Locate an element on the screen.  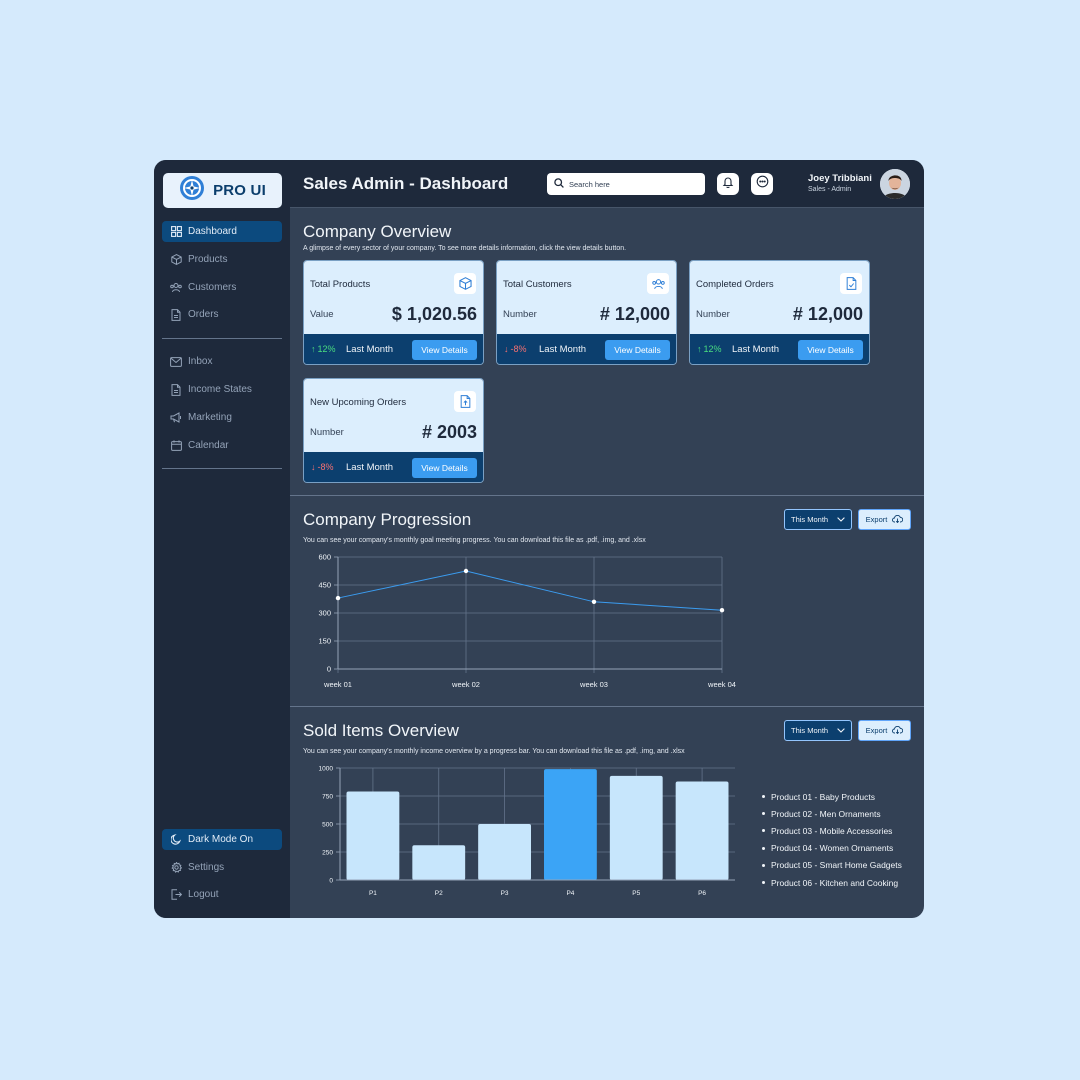
x-tick-label: P4 is located at coordinates (570, 893).